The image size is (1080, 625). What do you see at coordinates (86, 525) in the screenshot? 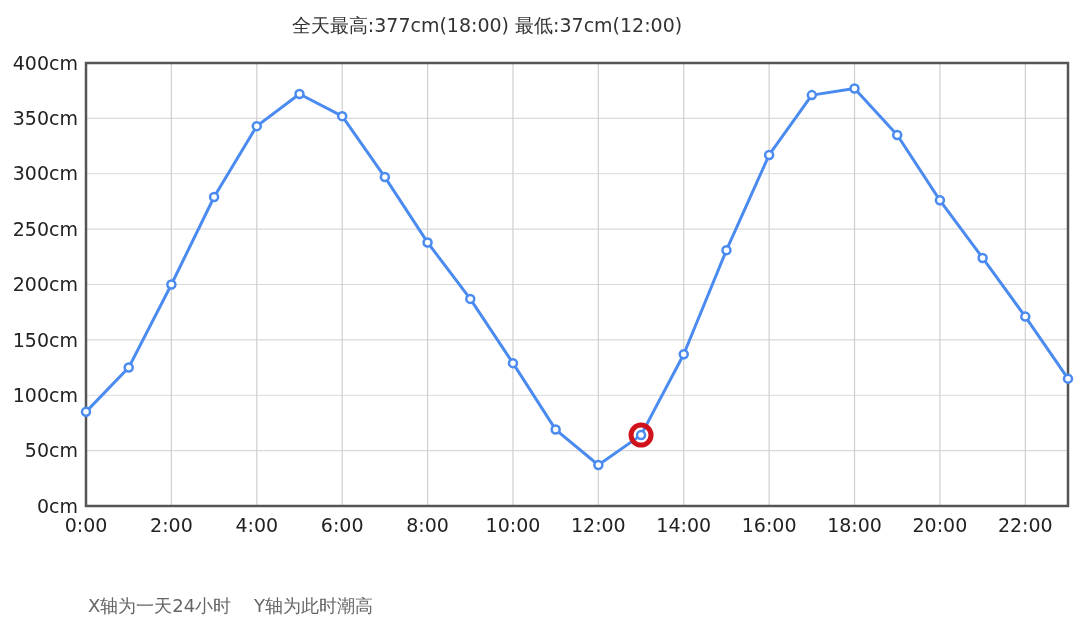
I see `x-tick-label: 0:00` at bounding box center [86, 525].